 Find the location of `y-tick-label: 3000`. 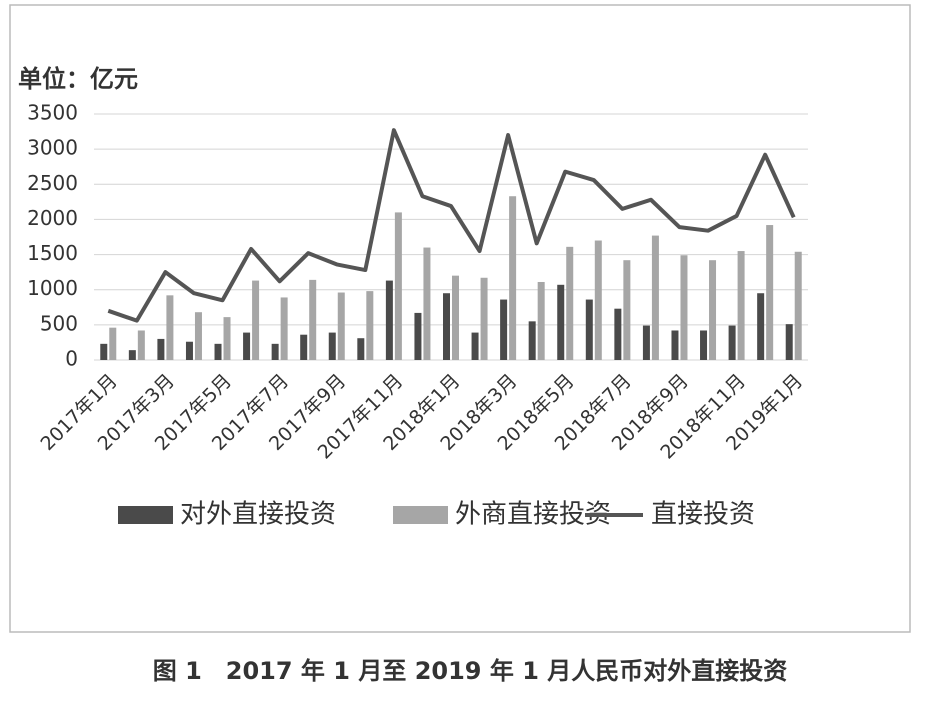

y-tick-label: 3000 is located at coordinates (52, 148).